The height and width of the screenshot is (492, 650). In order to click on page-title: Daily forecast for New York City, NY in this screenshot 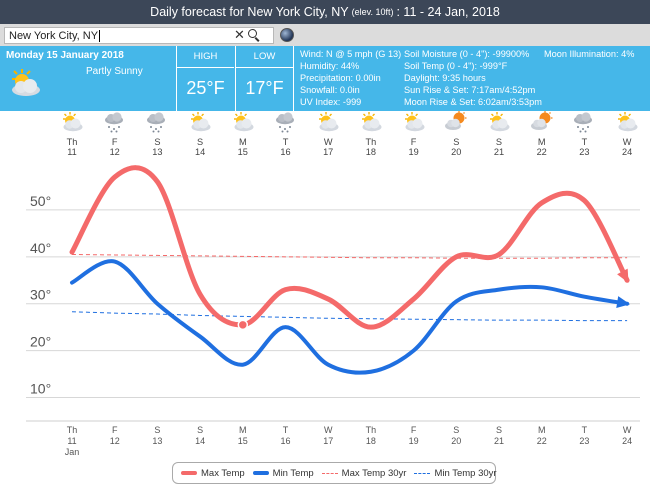, I will do `click(249, 12)`.